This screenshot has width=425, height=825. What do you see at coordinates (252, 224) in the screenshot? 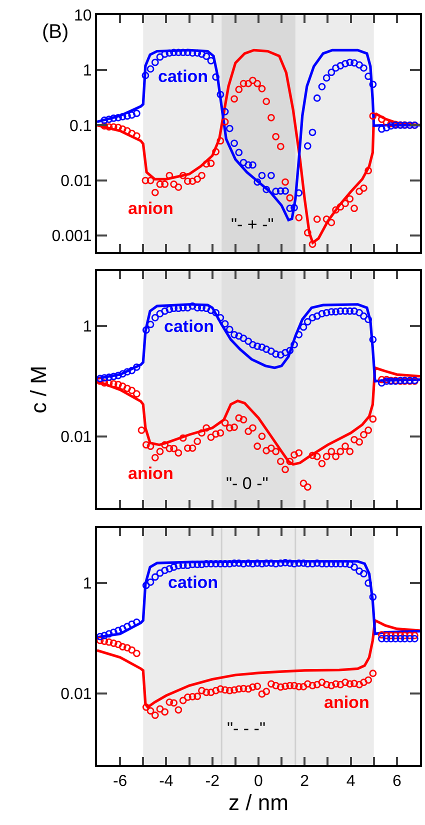
I see `annotation: "- + -"` at bounding box center [252, 224].